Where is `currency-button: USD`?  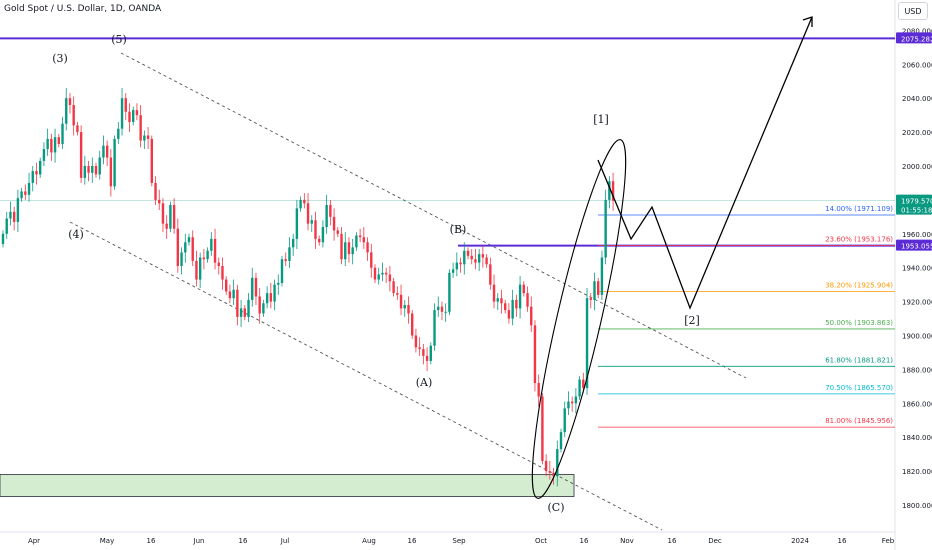
currency-button: USD is located at coordinates (913, 11).